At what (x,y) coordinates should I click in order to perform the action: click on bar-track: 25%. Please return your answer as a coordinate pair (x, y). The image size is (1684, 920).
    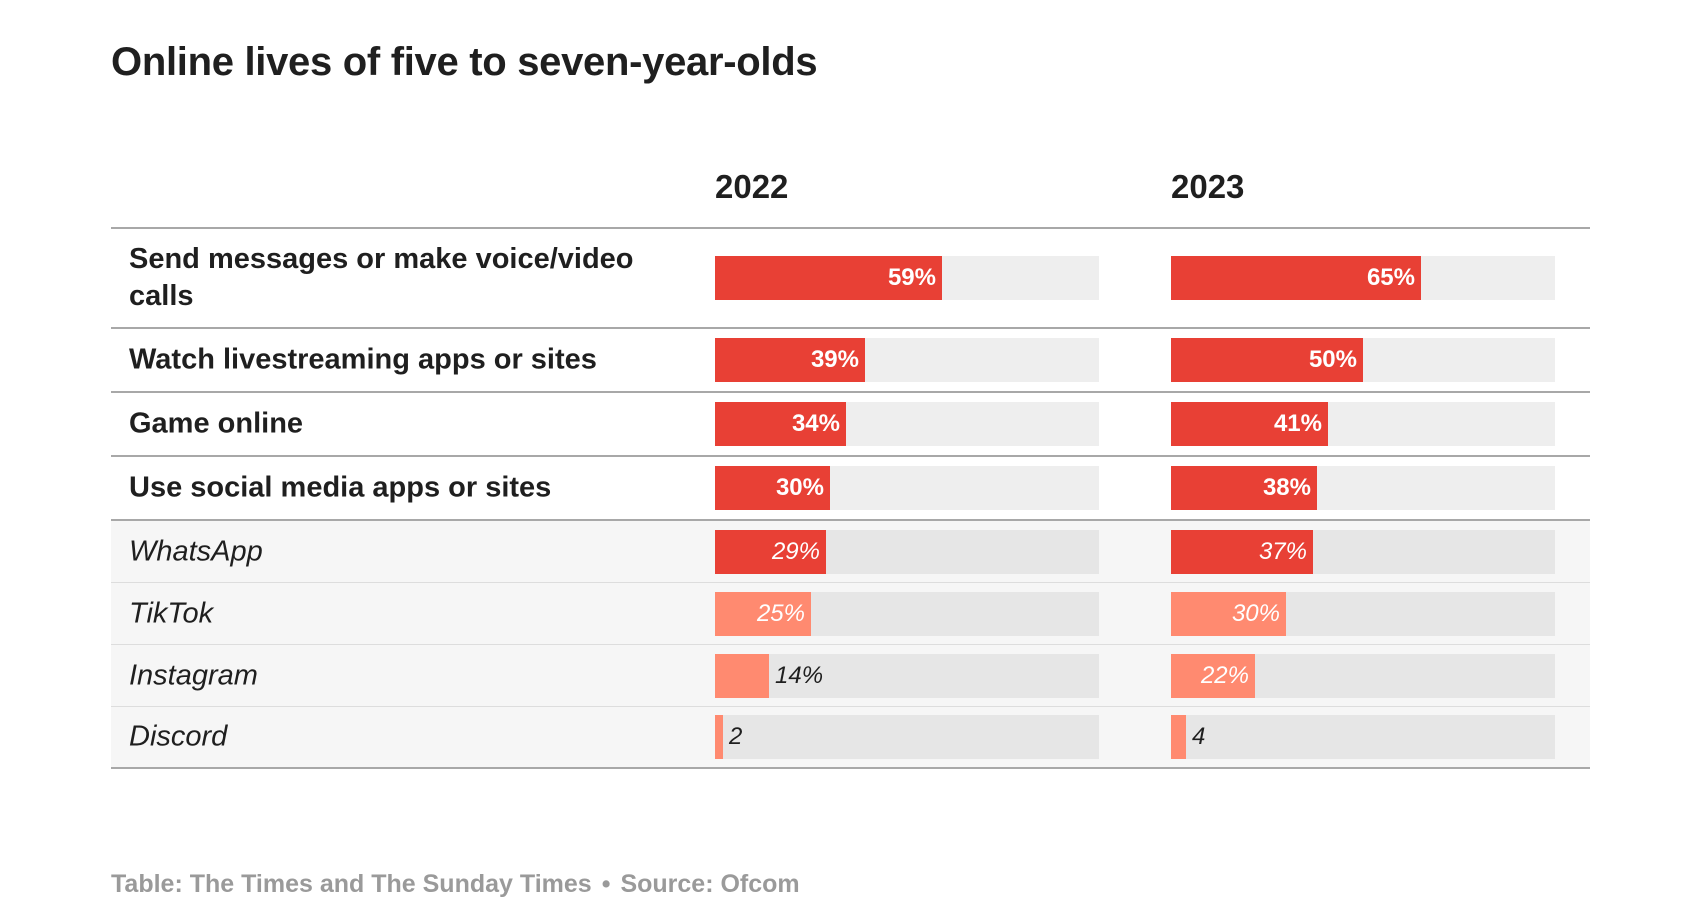
    Looking at the image, I should click on (907, 613).